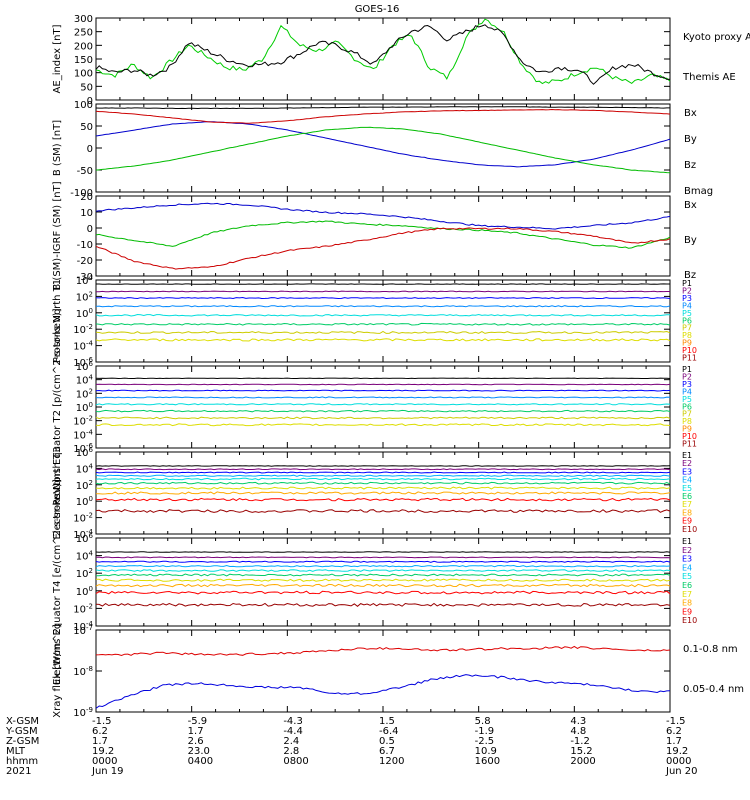 This screenshot has height=800, width=750. I want to click on legend: 0.1-0.8 nm 0.05-0.4 nm, so click(713, 669).